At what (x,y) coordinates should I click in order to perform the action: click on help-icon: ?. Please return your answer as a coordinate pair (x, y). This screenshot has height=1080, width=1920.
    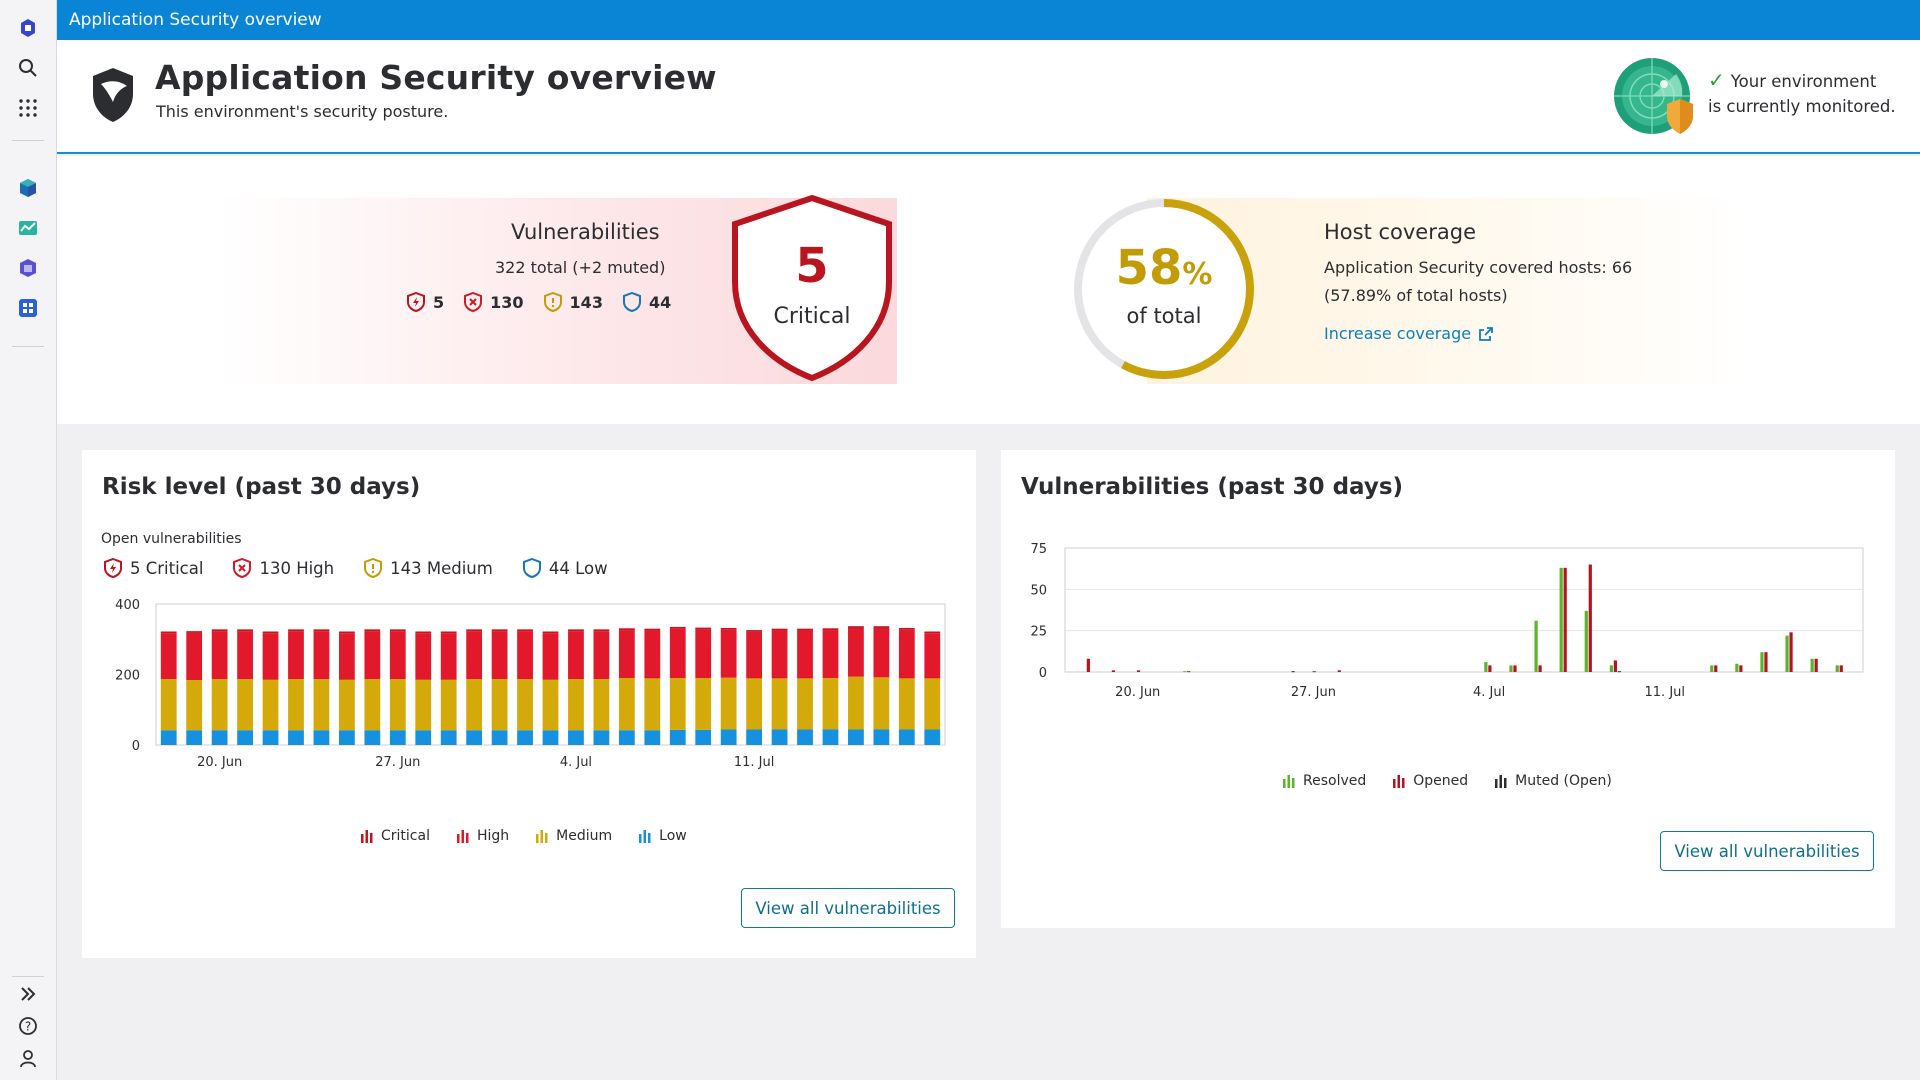
    Looking at the image, I should click on (28, 1026).